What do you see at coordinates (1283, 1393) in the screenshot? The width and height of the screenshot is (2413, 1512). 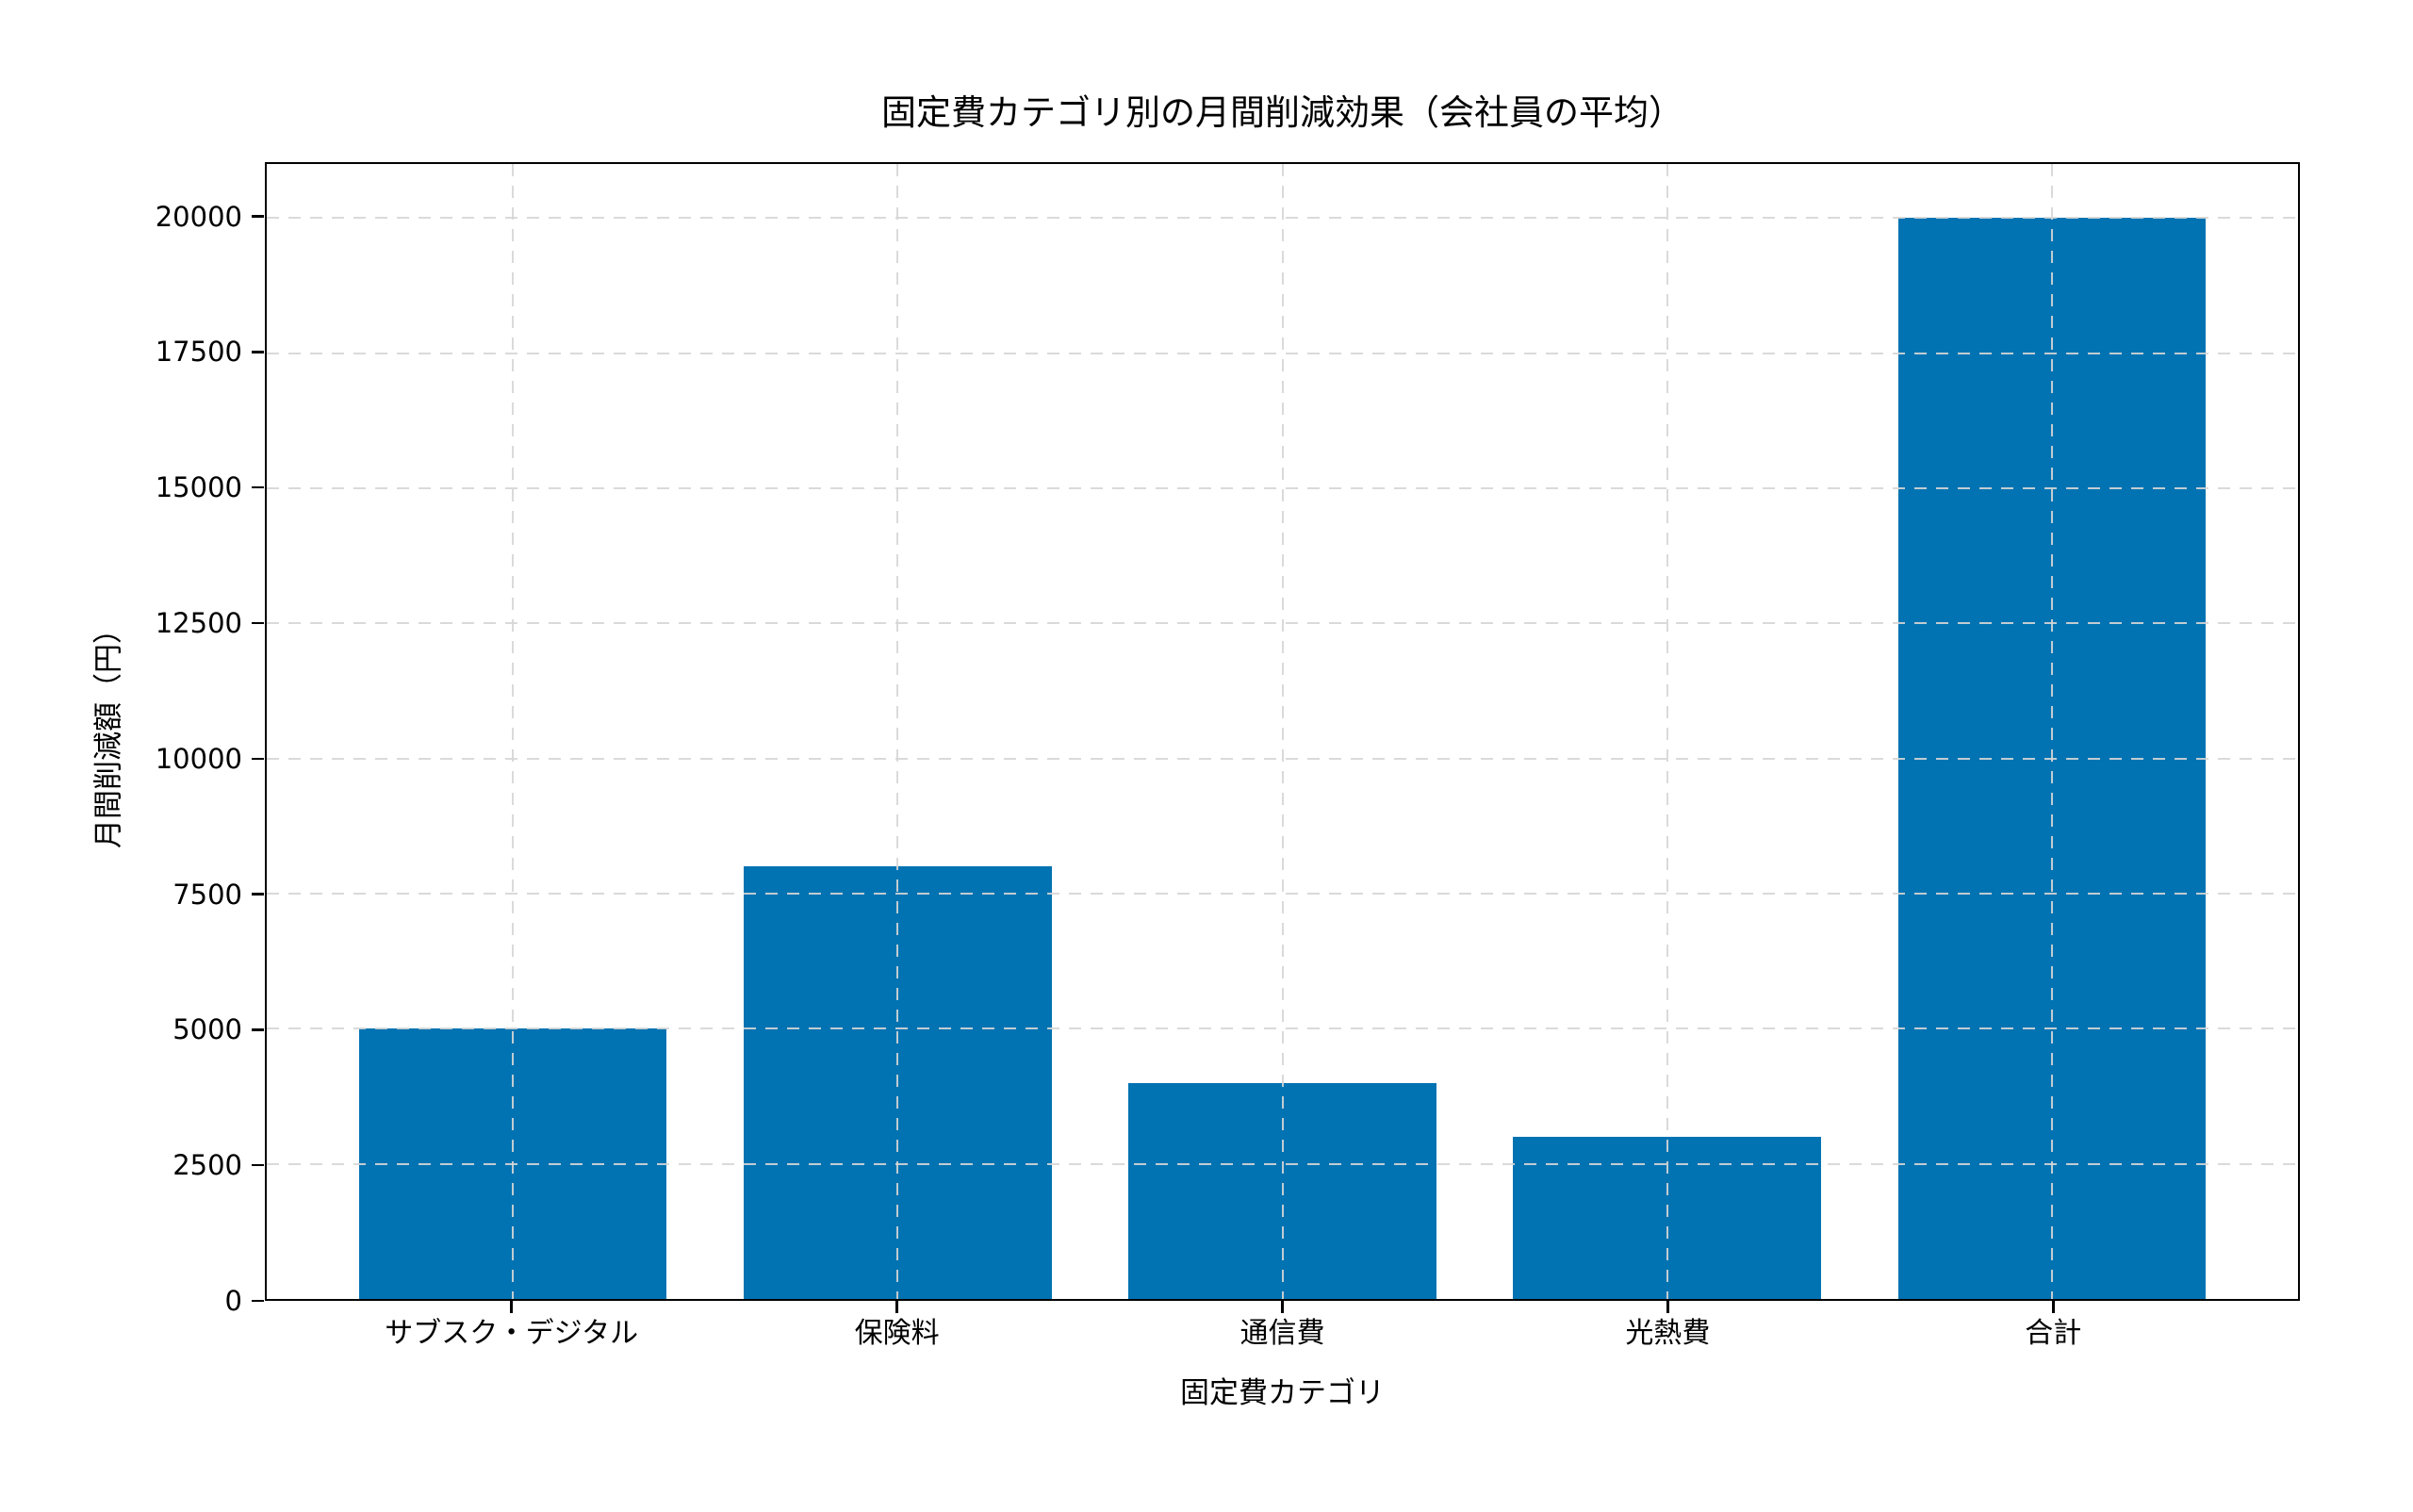 I see `x-axis-label: 固定費カテゴリ` at bounding box center [1283, 1393].